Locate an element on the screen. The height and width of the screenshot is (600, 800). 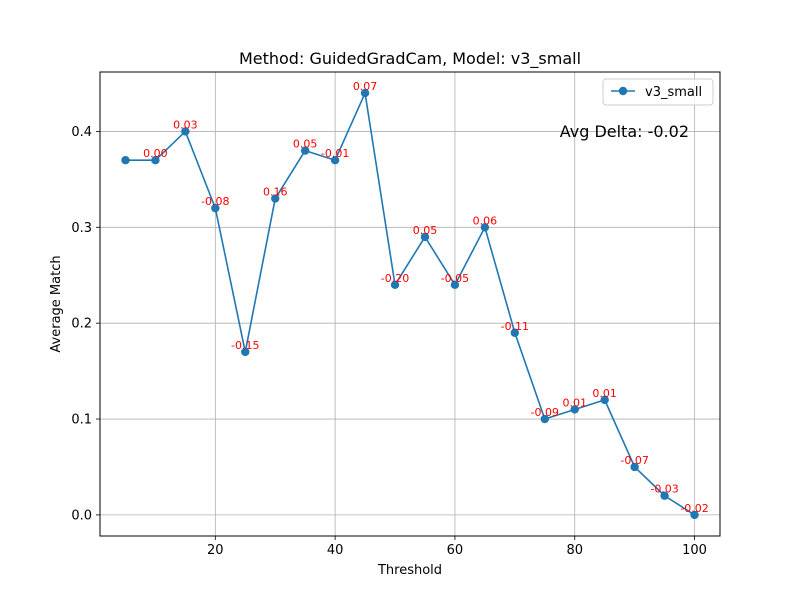
y-tick-label: 0.4 is located at coordinates (81, 132).